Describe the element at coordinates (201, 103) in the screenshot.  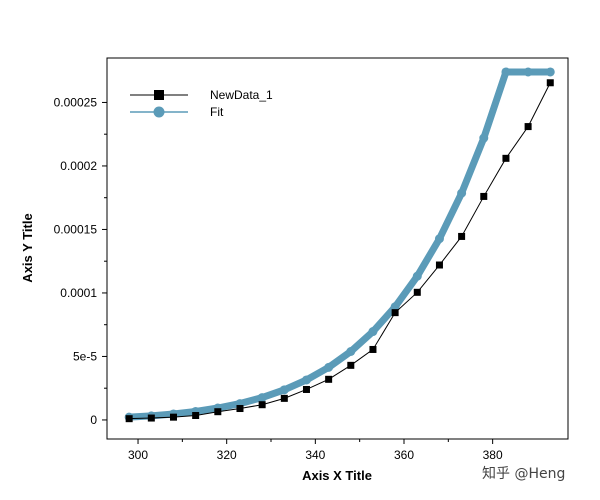
I see `legend: NewData_1 Fit` at that location.